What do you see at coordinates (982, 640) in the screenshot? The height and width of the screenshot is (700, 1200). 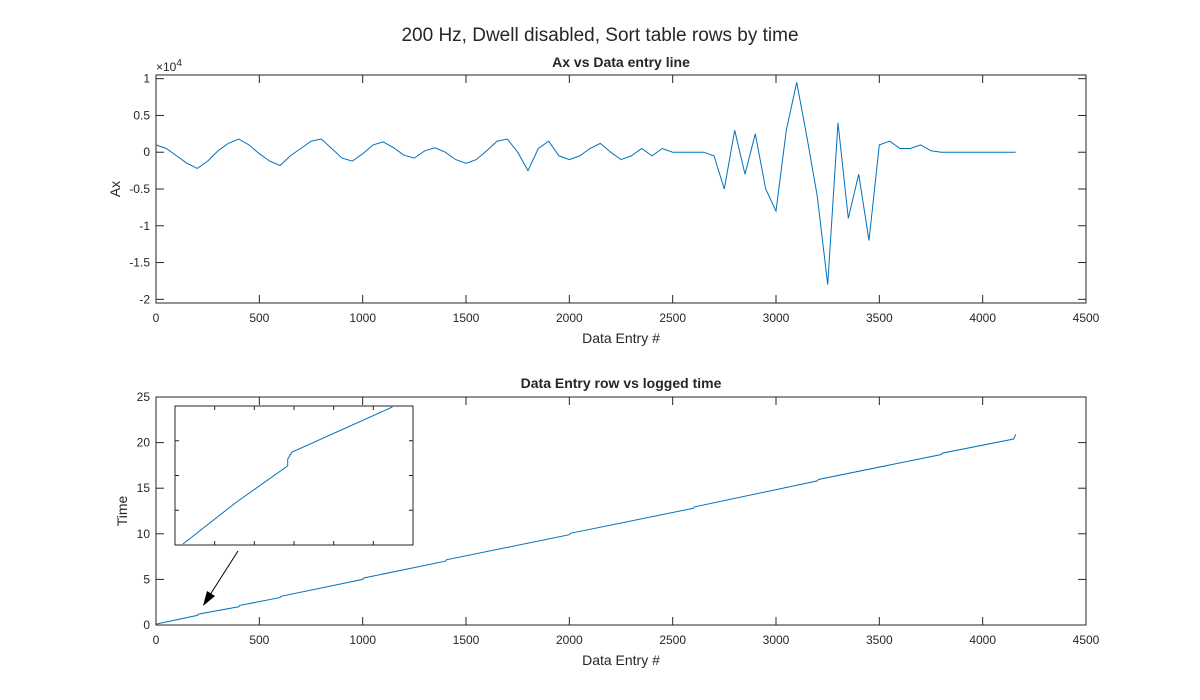 I see `ax2-xtick-label: 4000` at bounding box center [982, 640].